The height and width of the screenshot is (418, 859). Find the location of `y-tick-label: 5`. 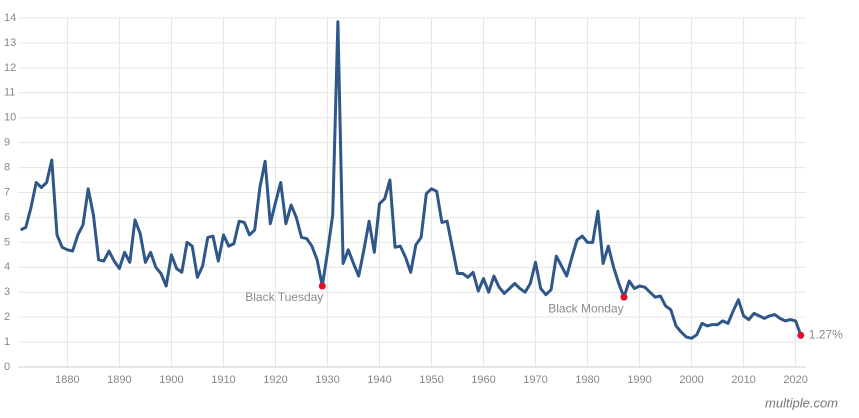

y-tick-label: 5 is located at coordinates (7, 242).